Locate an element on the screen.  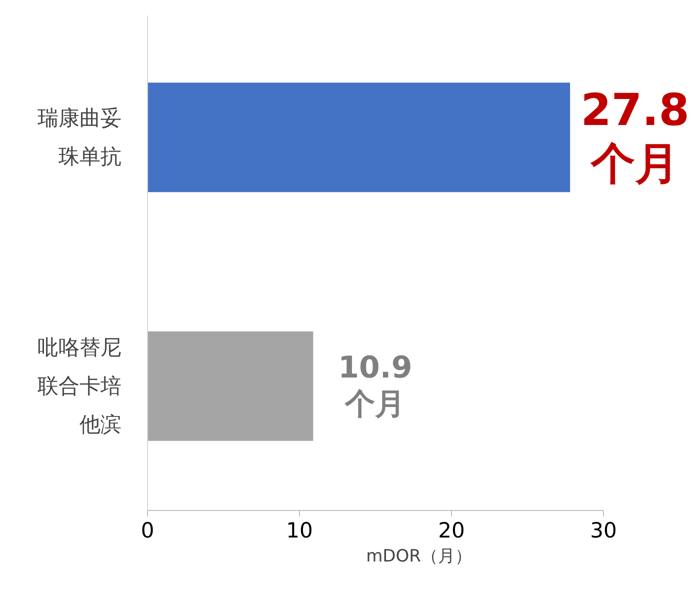
x-tick-label: 20 is located at coordinates (451, 530).